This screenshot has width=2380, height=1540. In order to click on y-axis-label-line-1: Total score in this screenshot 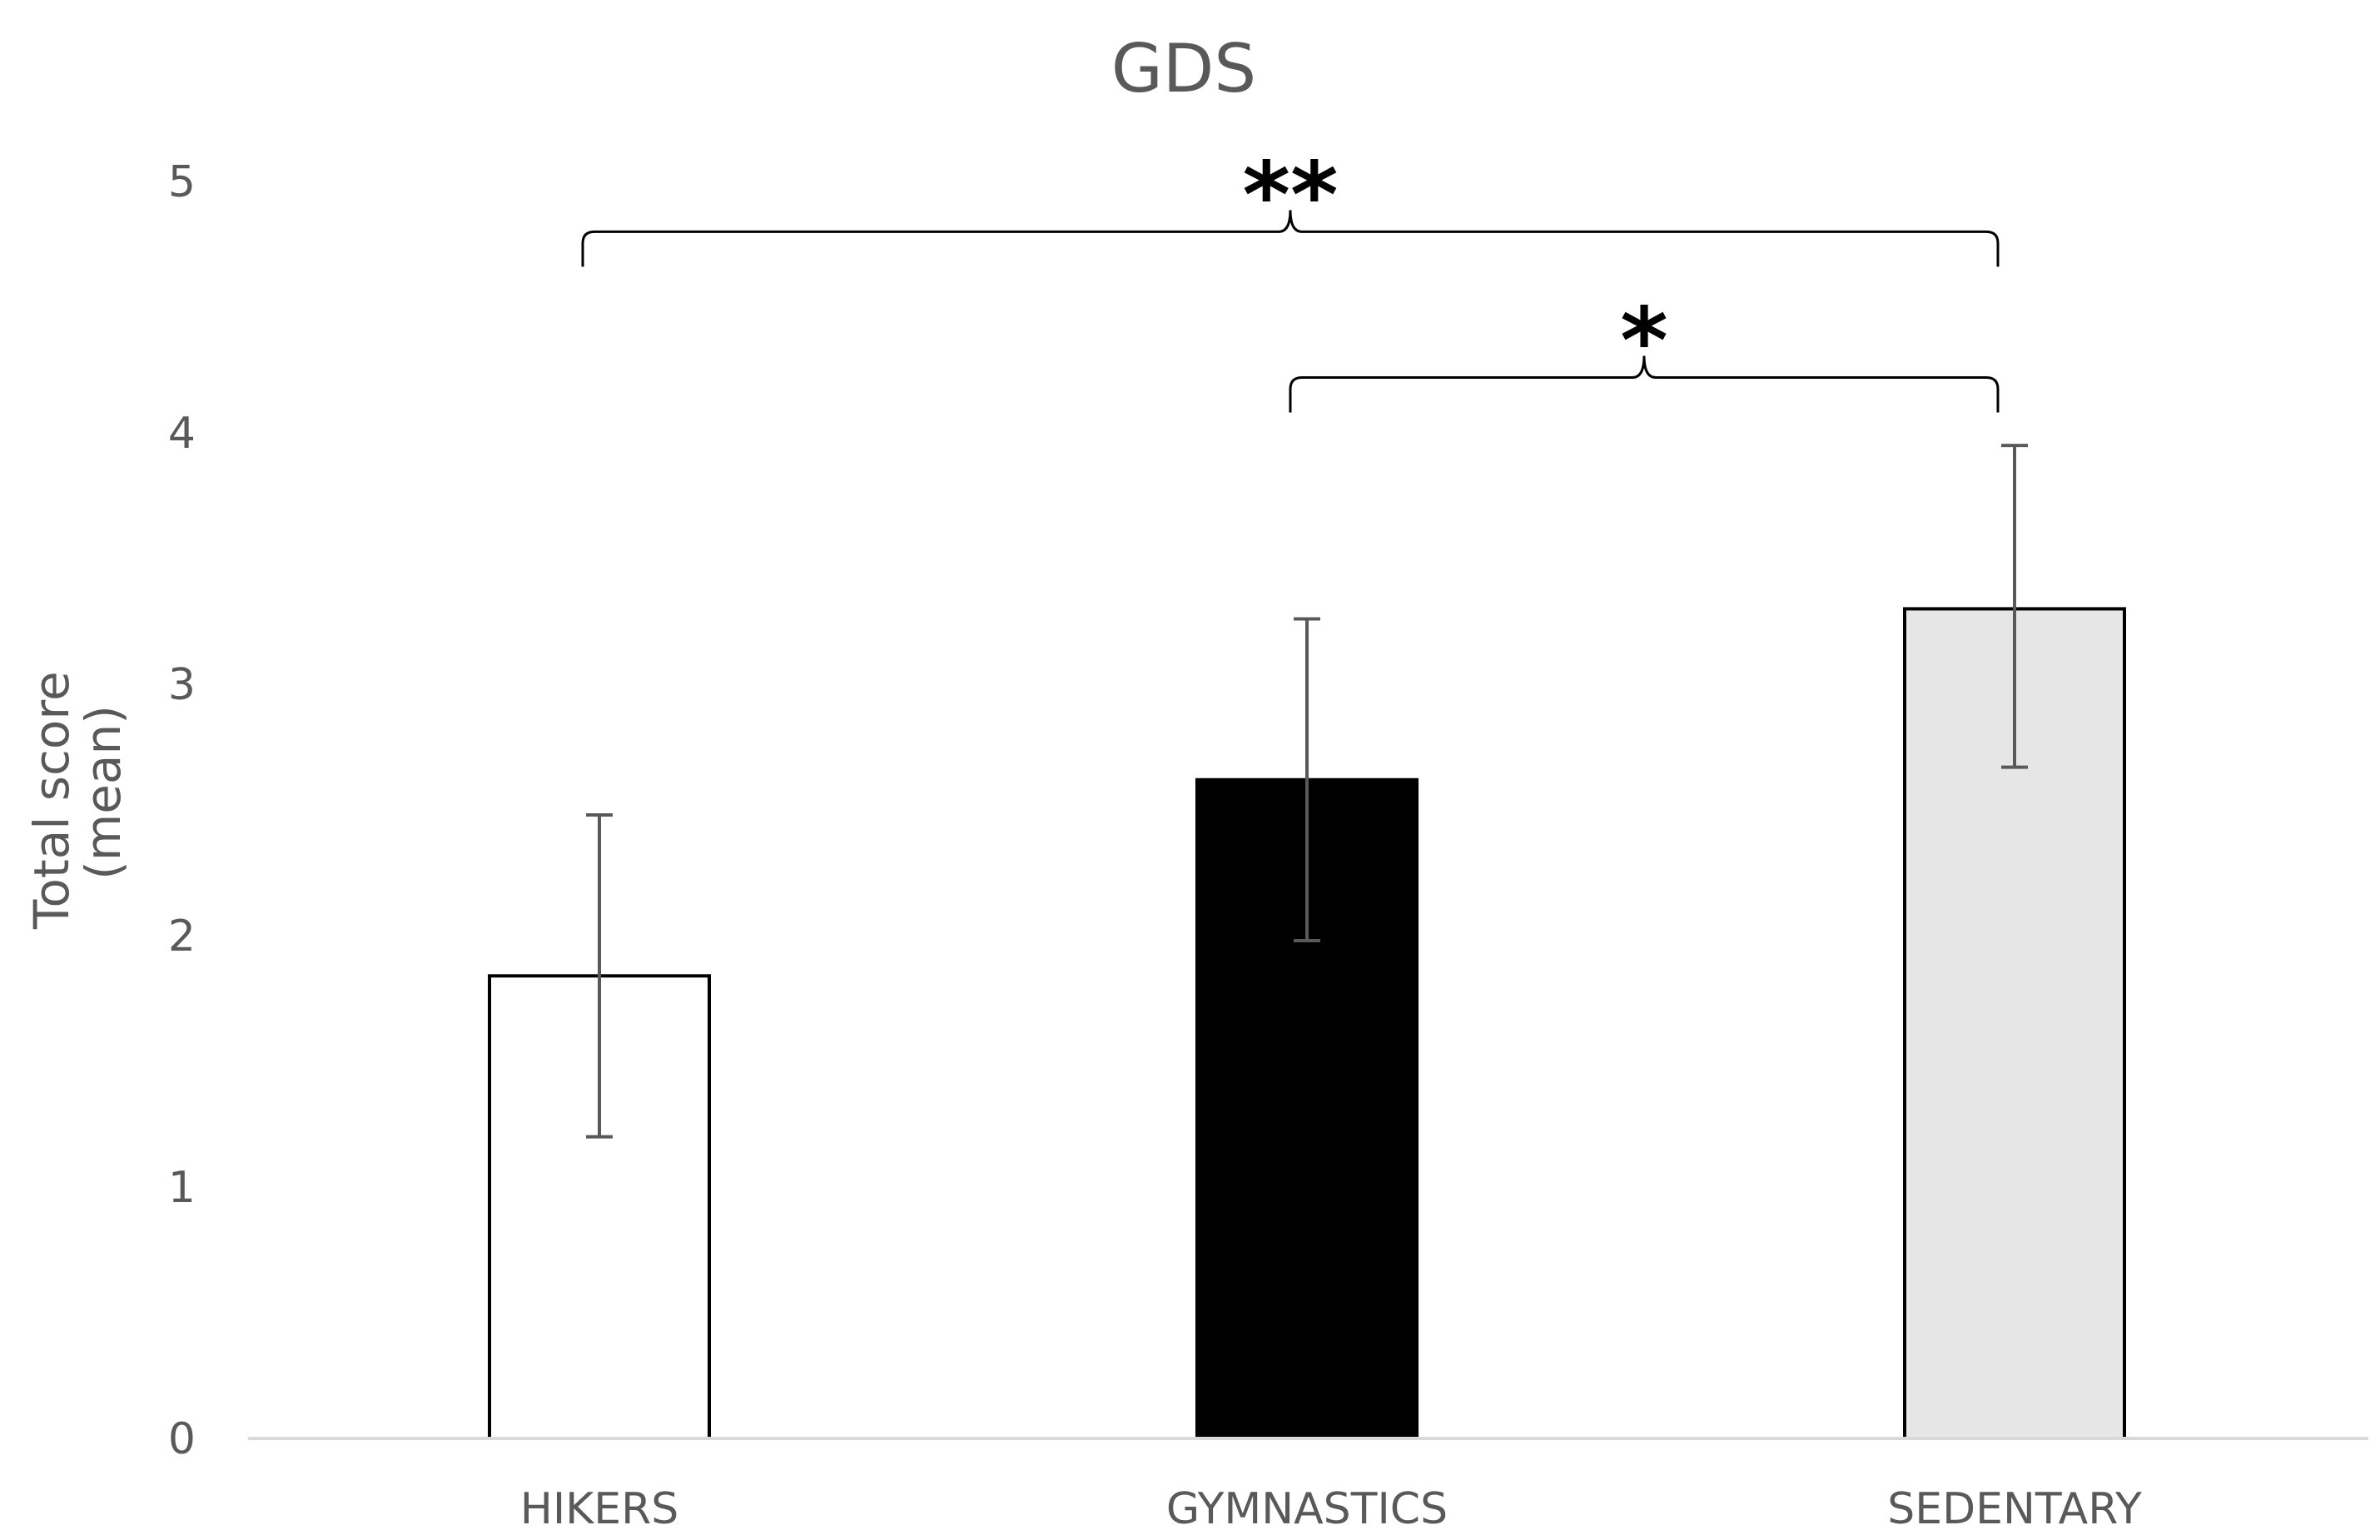, I will do `click(51, 801)`.